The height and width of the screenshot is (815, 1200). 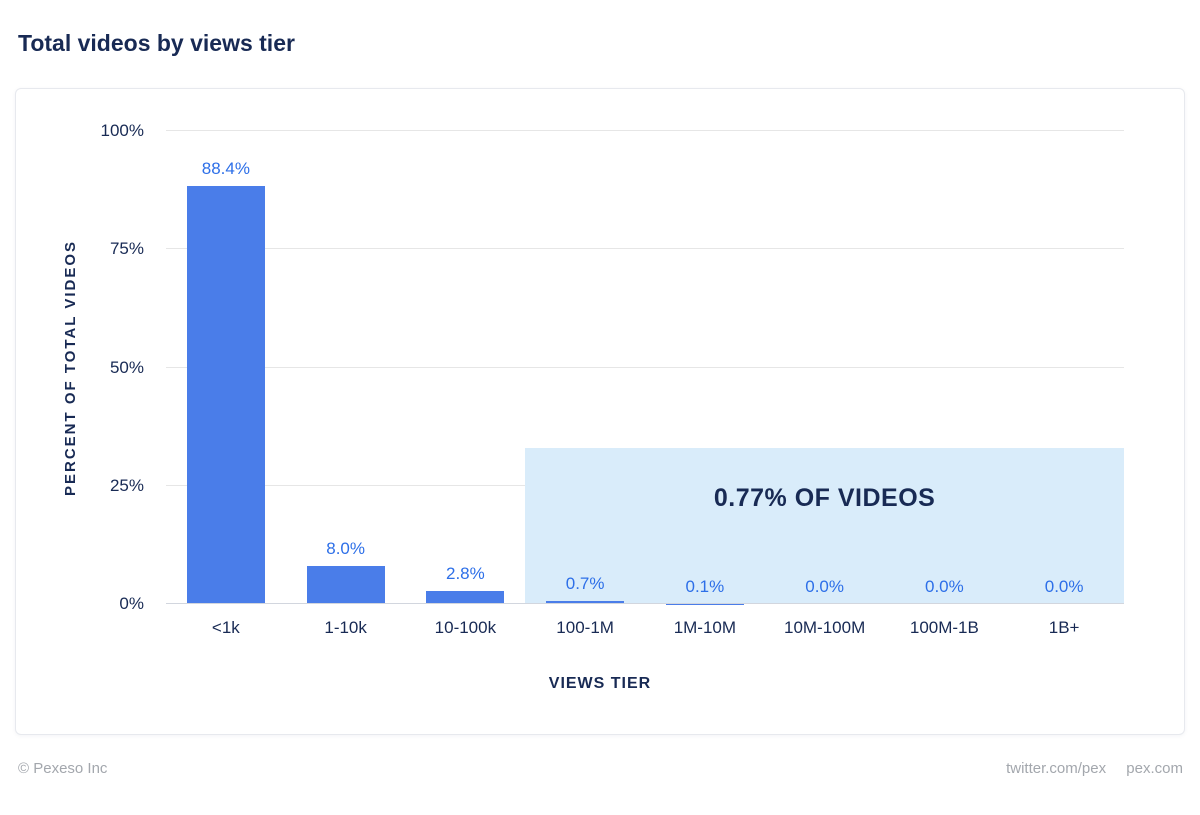 I want to click on x-tick-label: 1-10k, so click(x=345, y=627).